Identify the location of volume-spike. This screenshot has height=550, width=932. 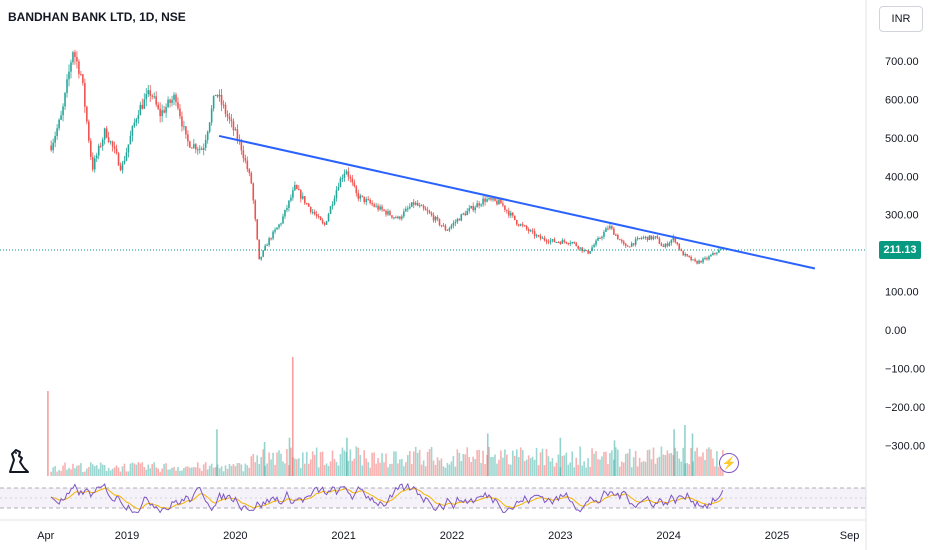
(692, 454).